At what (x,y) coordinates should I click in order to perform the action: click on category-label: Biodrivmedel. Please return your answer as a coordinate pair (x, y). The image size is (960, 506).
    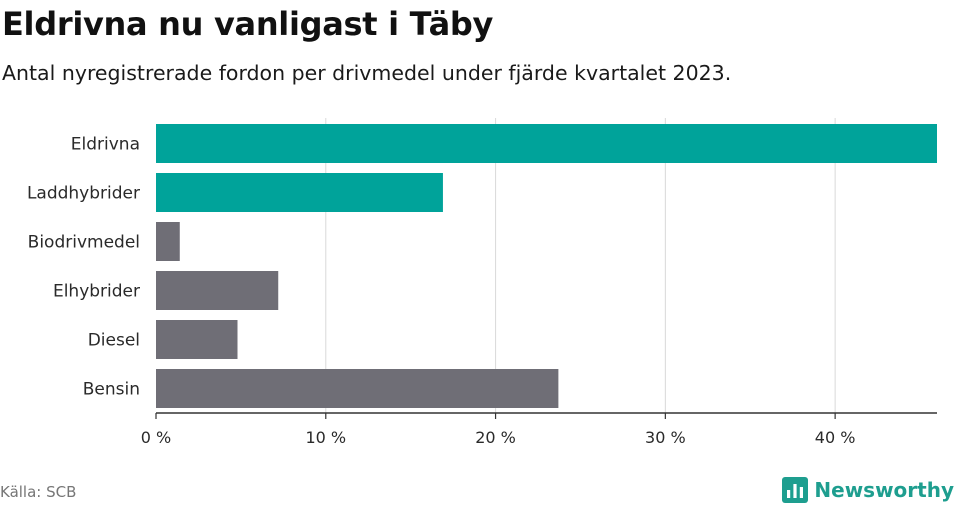
    Looking at the image, I should click on (84, 243).